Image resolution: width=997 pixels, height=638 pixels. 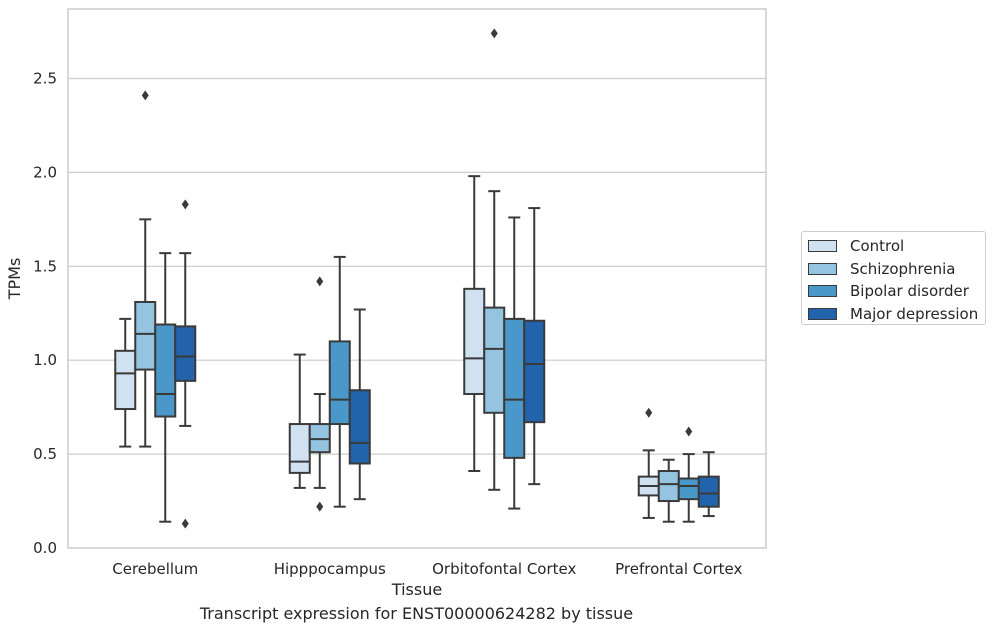 I want to click on legend-label: Schizophrenia, so click(x=903, y=268).